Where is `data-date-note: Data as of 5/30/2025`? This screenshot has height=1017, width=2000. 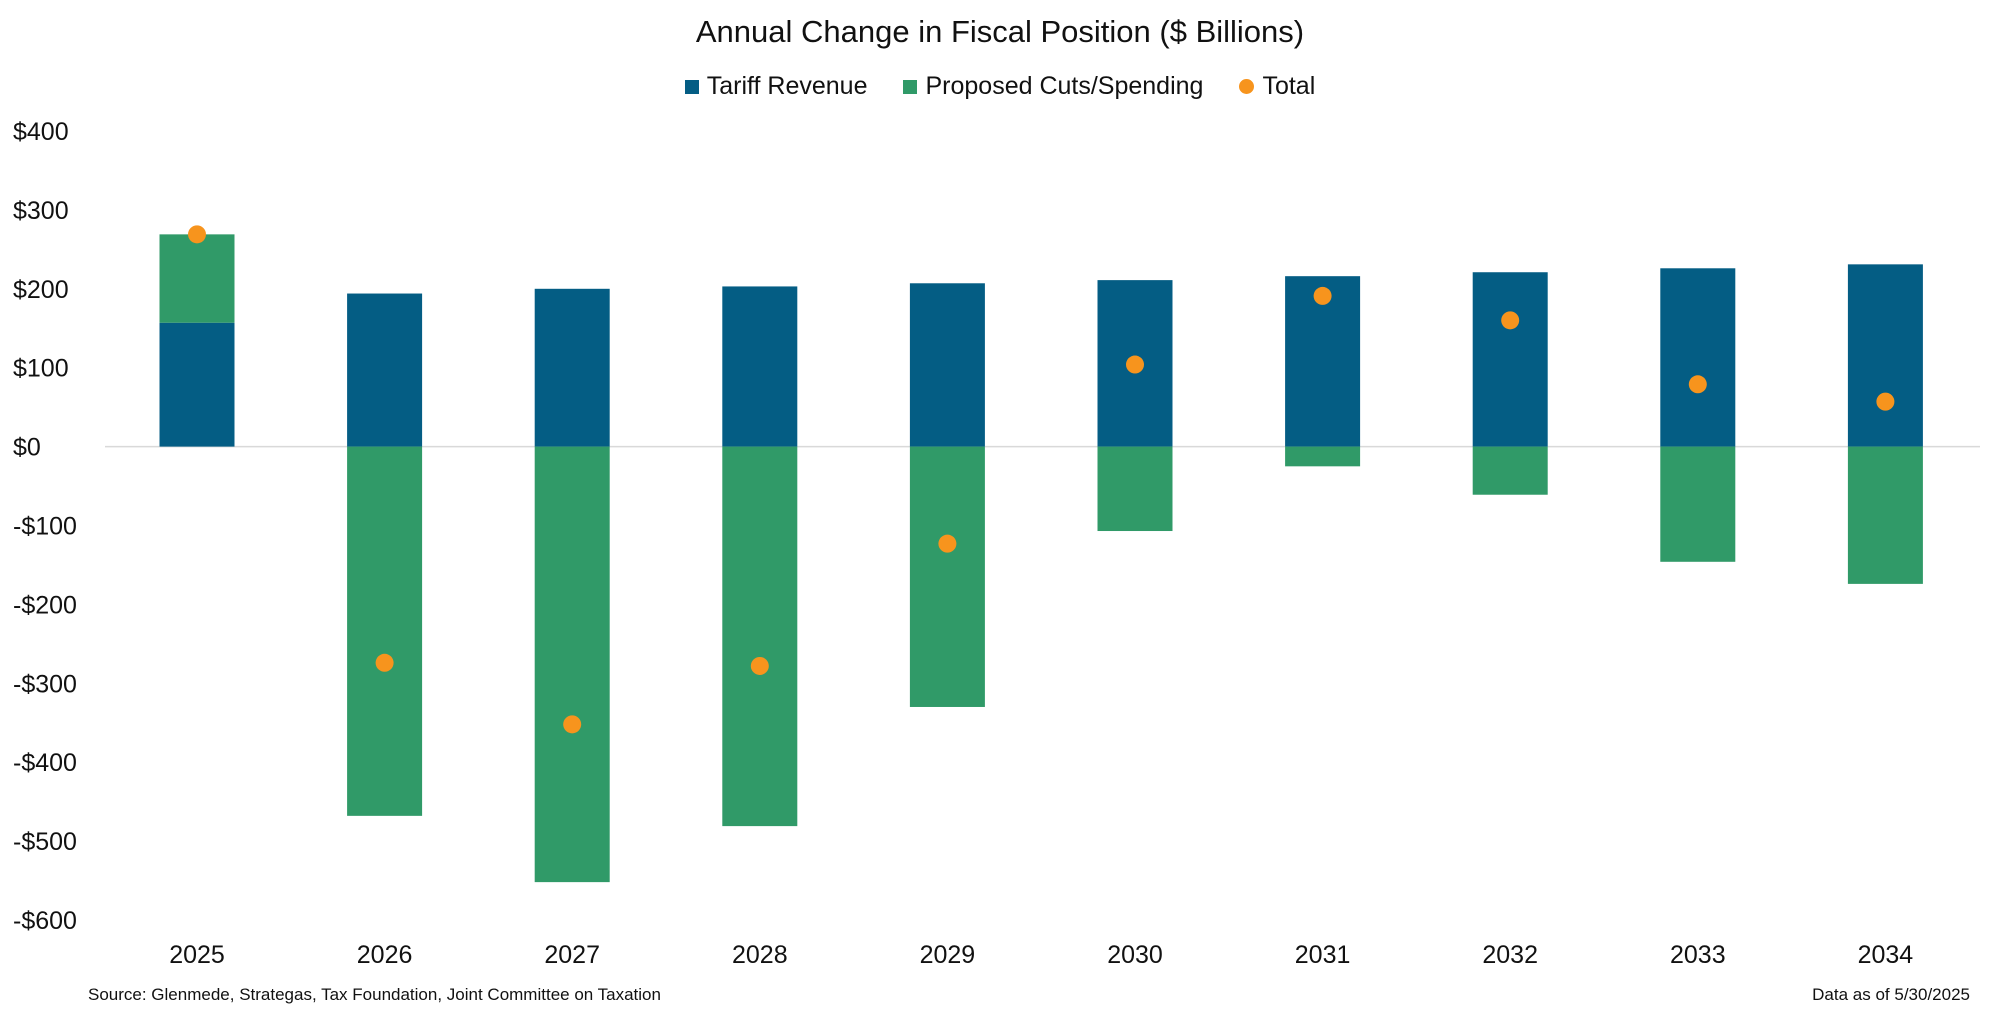 data-date-note: Data as of 5/30/2025 is located at coordinates (1891, 994).